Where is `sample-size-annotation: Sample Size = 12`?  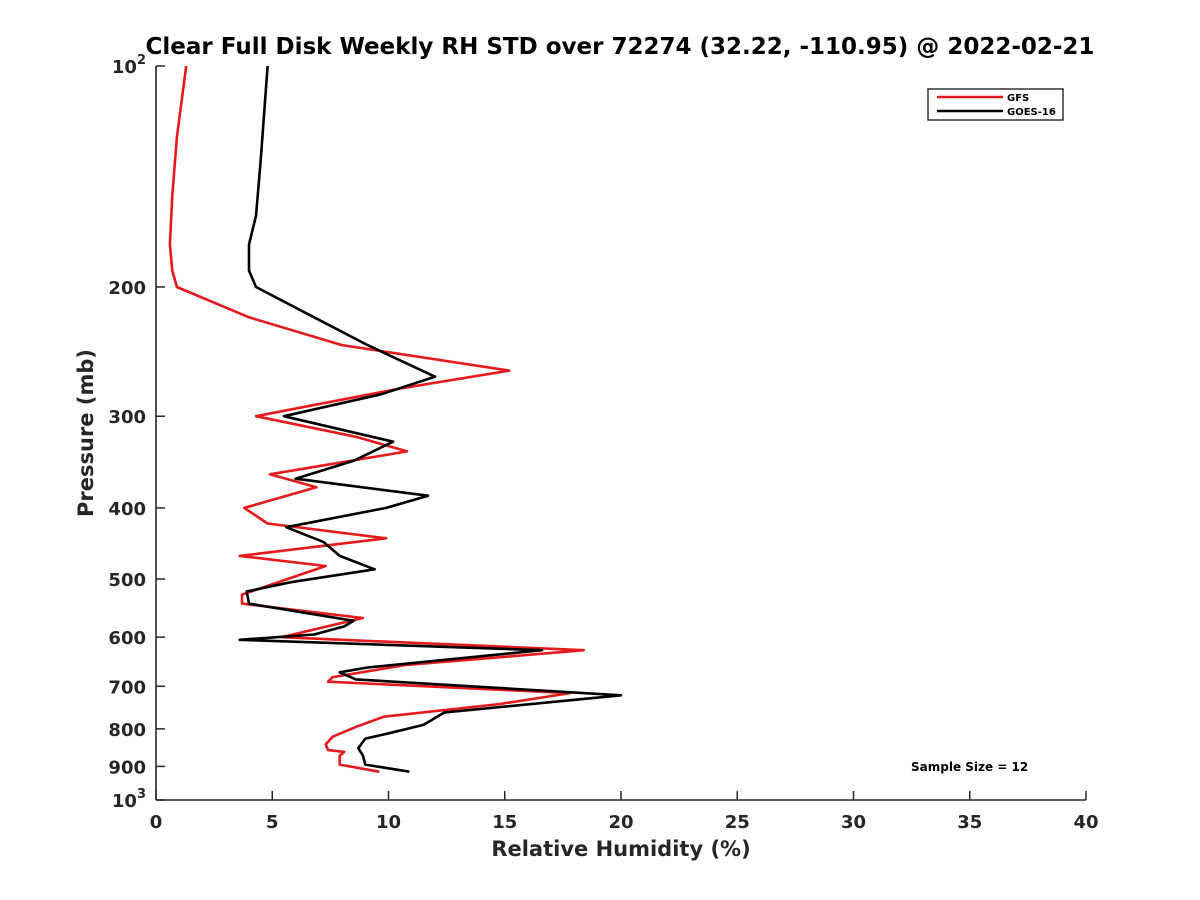
sample-size-annotation: Sample Size = 12 is located at coordinates (969, 767).